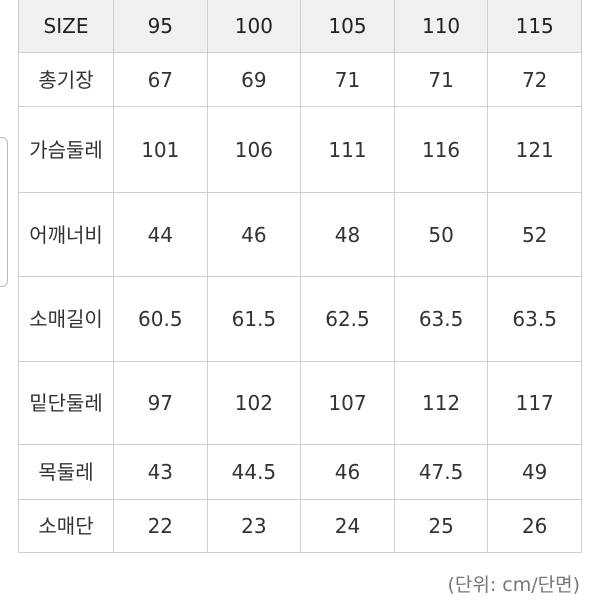 The width and height of the screenshot is (600, 600). What do you see at coordinates (66, 472) in the screenshot?
I see `row-label: 목둘레` at bounding box center [66, 472].